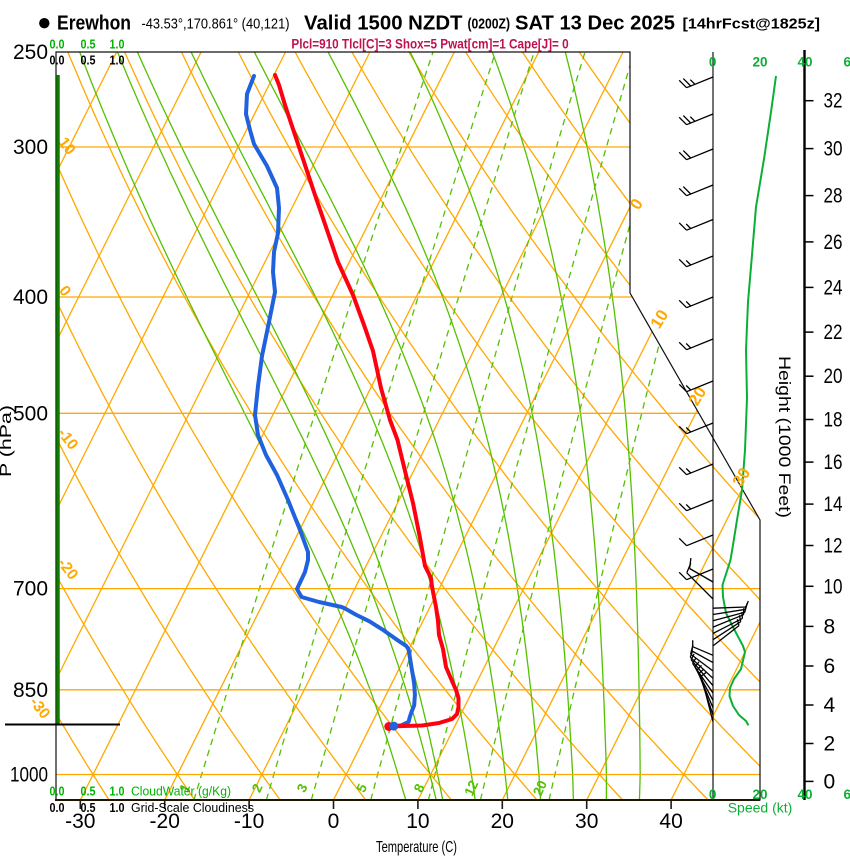  What do you see at coordinates (833, 420) in the screenshot?
I see `svg-text: 18` at bounding box center [833, 420].